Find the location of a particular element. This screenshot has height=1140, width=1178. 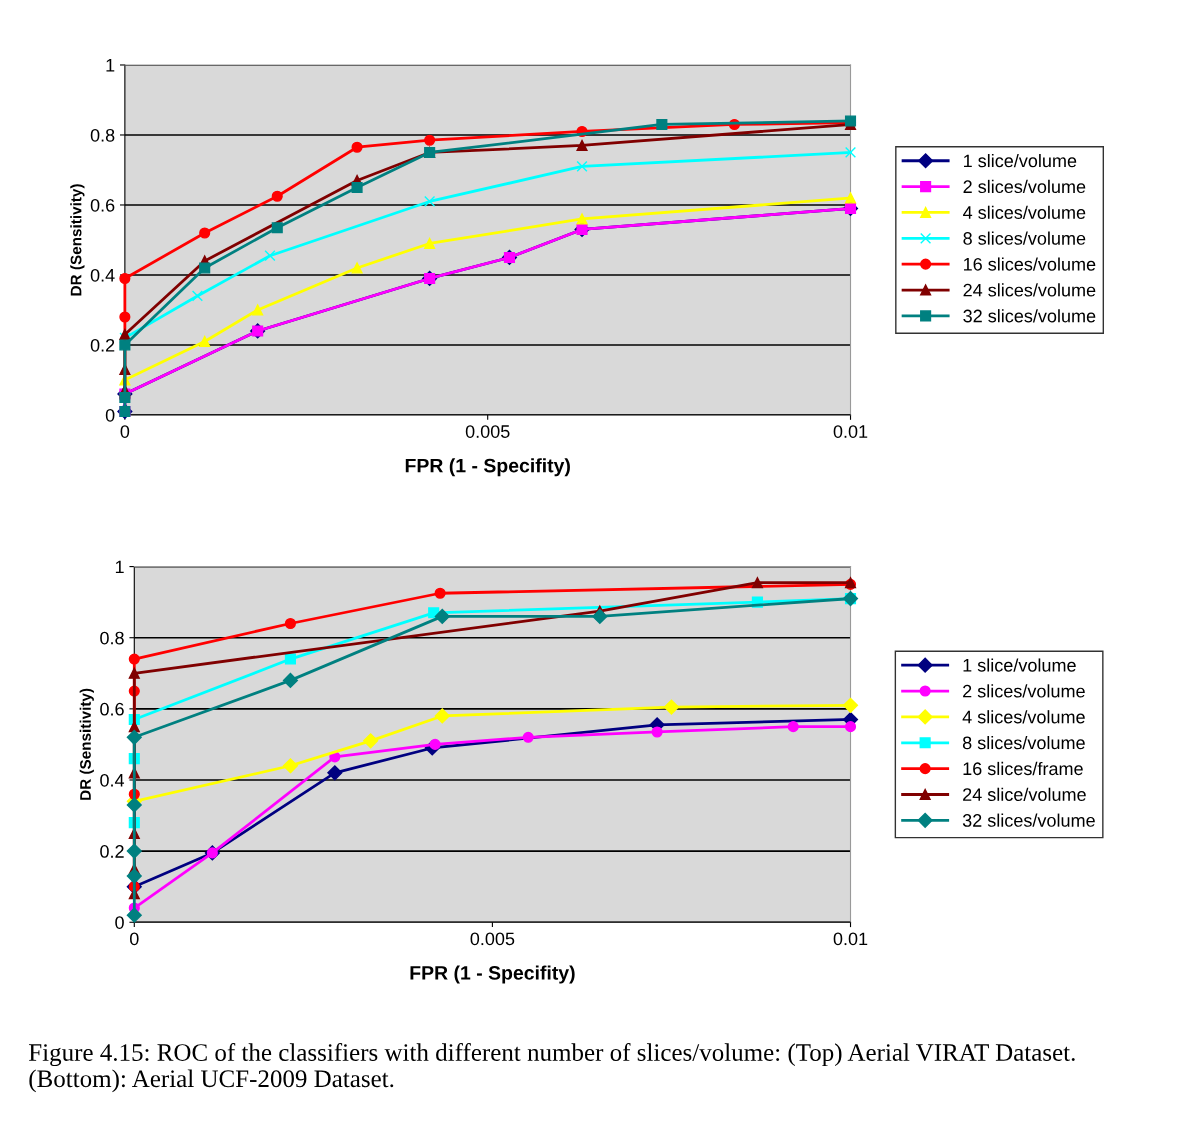

legend-label: 16 slices/volume is located at coordinates (1030, 264).